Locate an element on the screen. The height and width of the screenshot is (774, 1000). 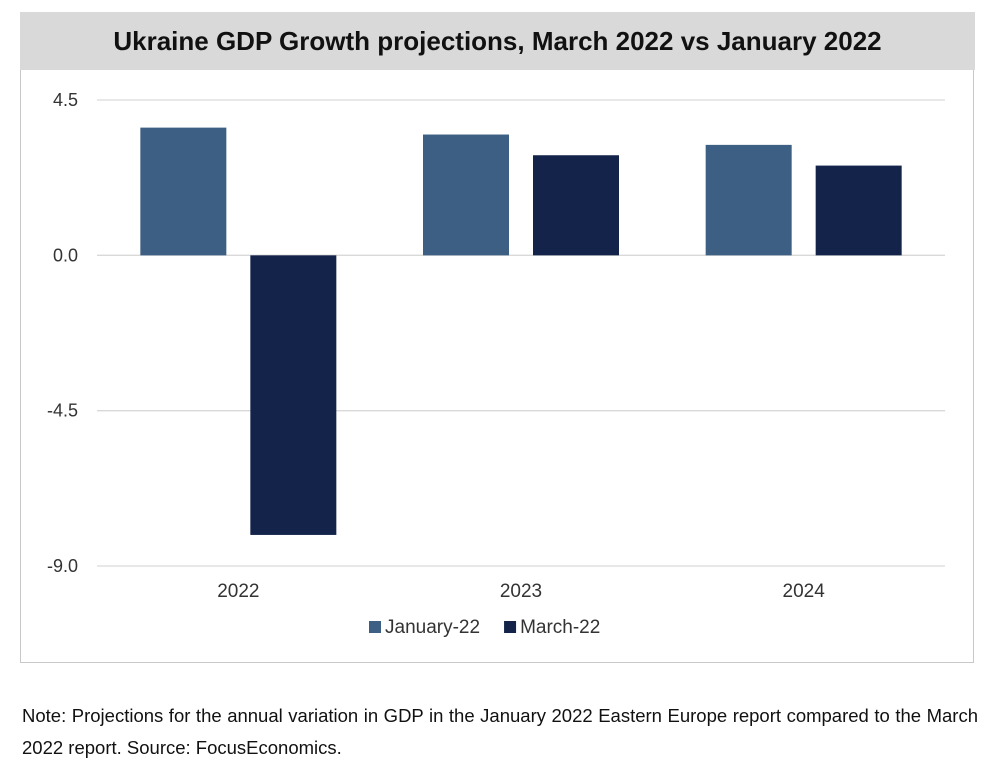
bar-january-22-2022 is located at coordinates (183, 191).